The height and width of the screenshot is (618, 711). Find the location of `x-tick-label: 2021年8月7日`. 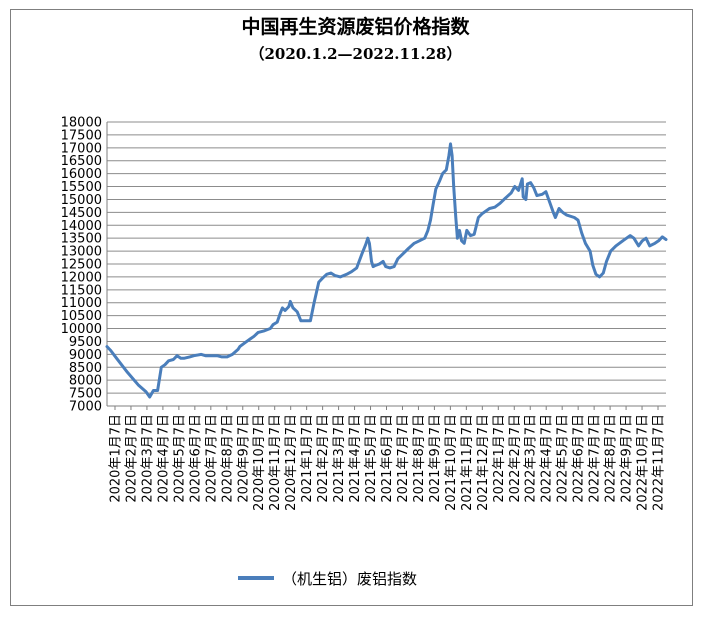

x-tick-label: 2021年8月7日 is located at coordinates (419, 458).